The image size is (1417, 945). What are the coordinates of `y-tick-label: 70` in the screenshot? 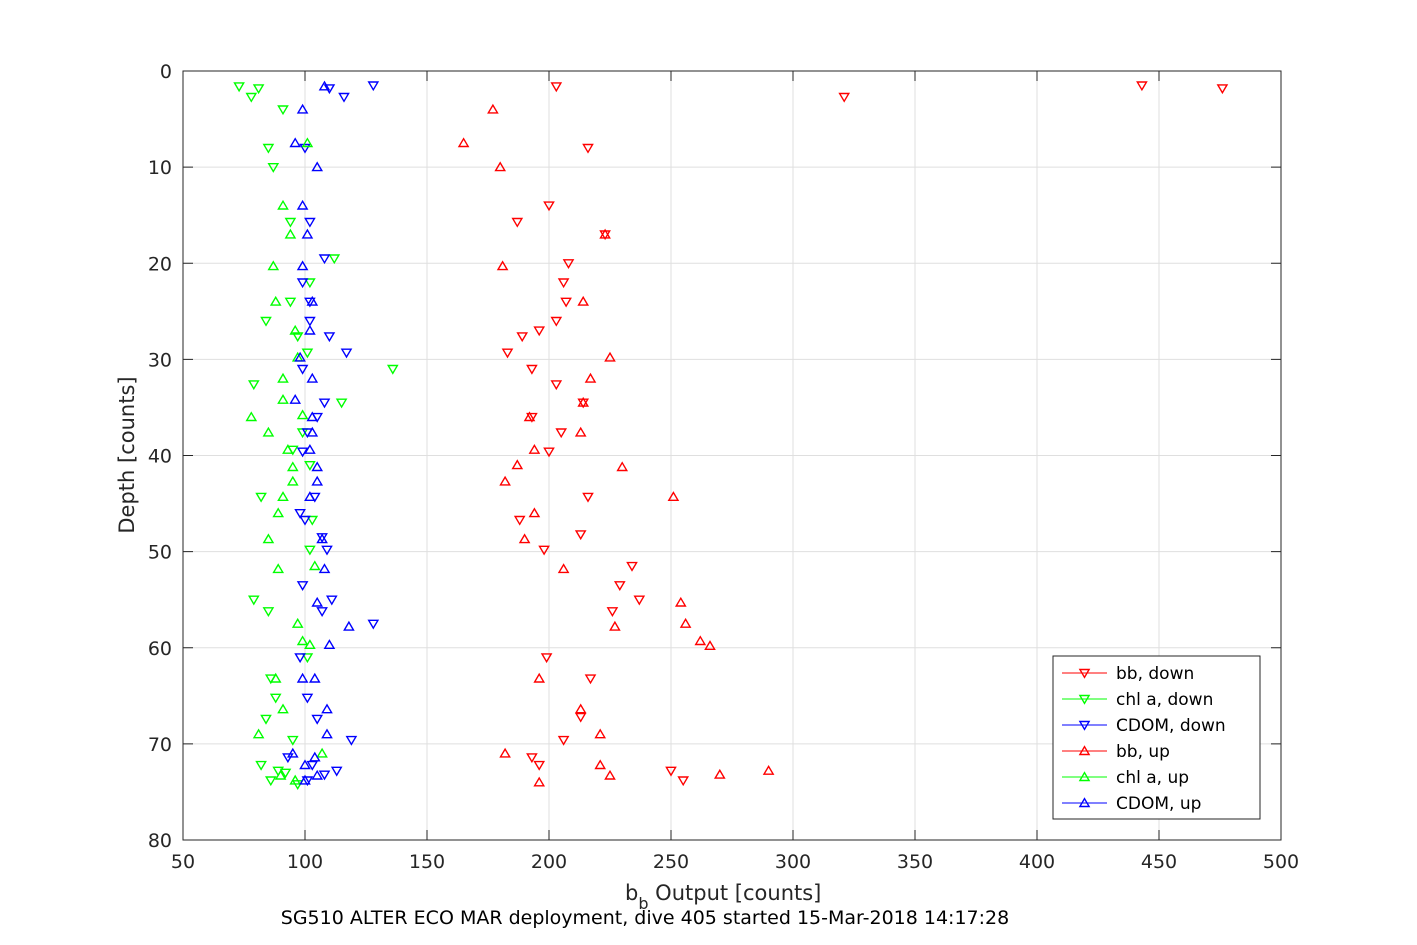 It's located at (160, 745).